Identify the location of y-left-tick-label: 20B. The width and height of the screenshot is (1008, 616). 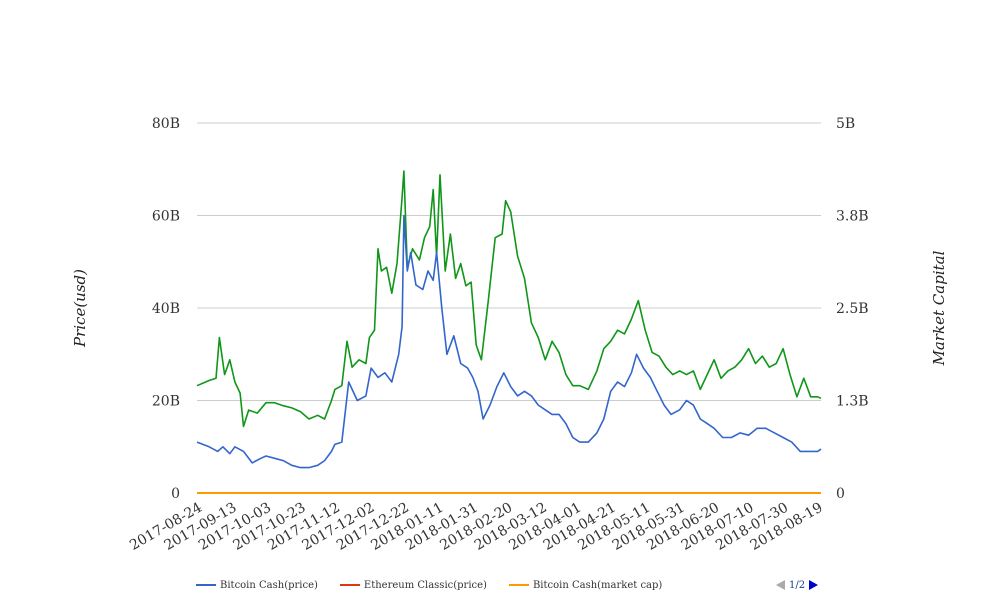
(166, 402).